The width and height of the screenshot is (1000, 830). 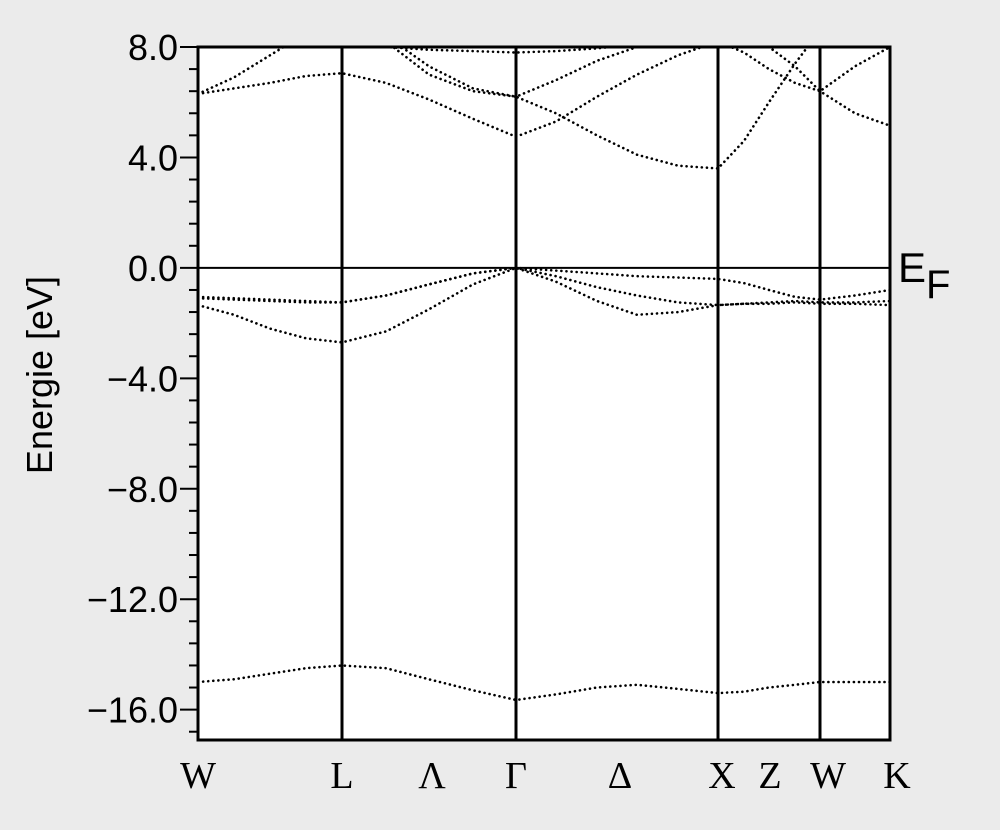 I want to click on y-axis-label: Energie [eV], so click(x=39, y=375).